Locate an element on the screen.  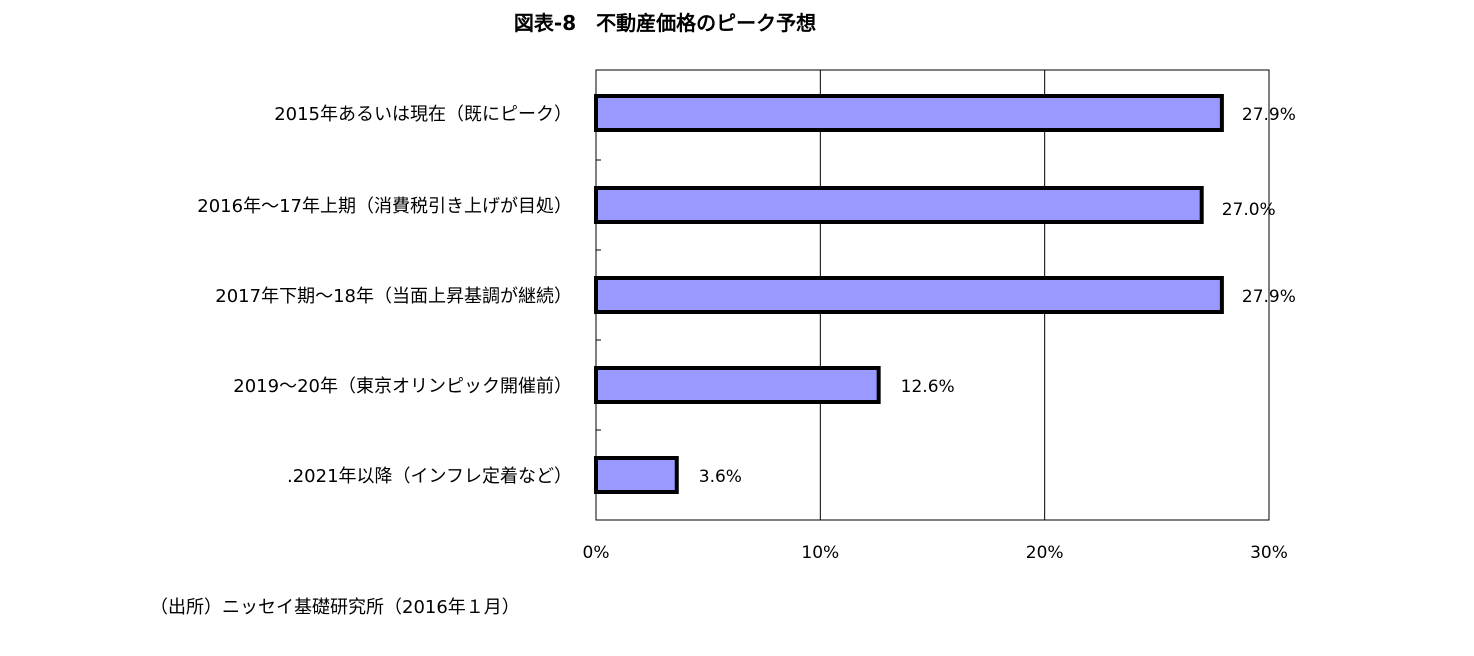
category-label: 2015年あるいは現在（既にピーク） is located at coordinates (423, 114).